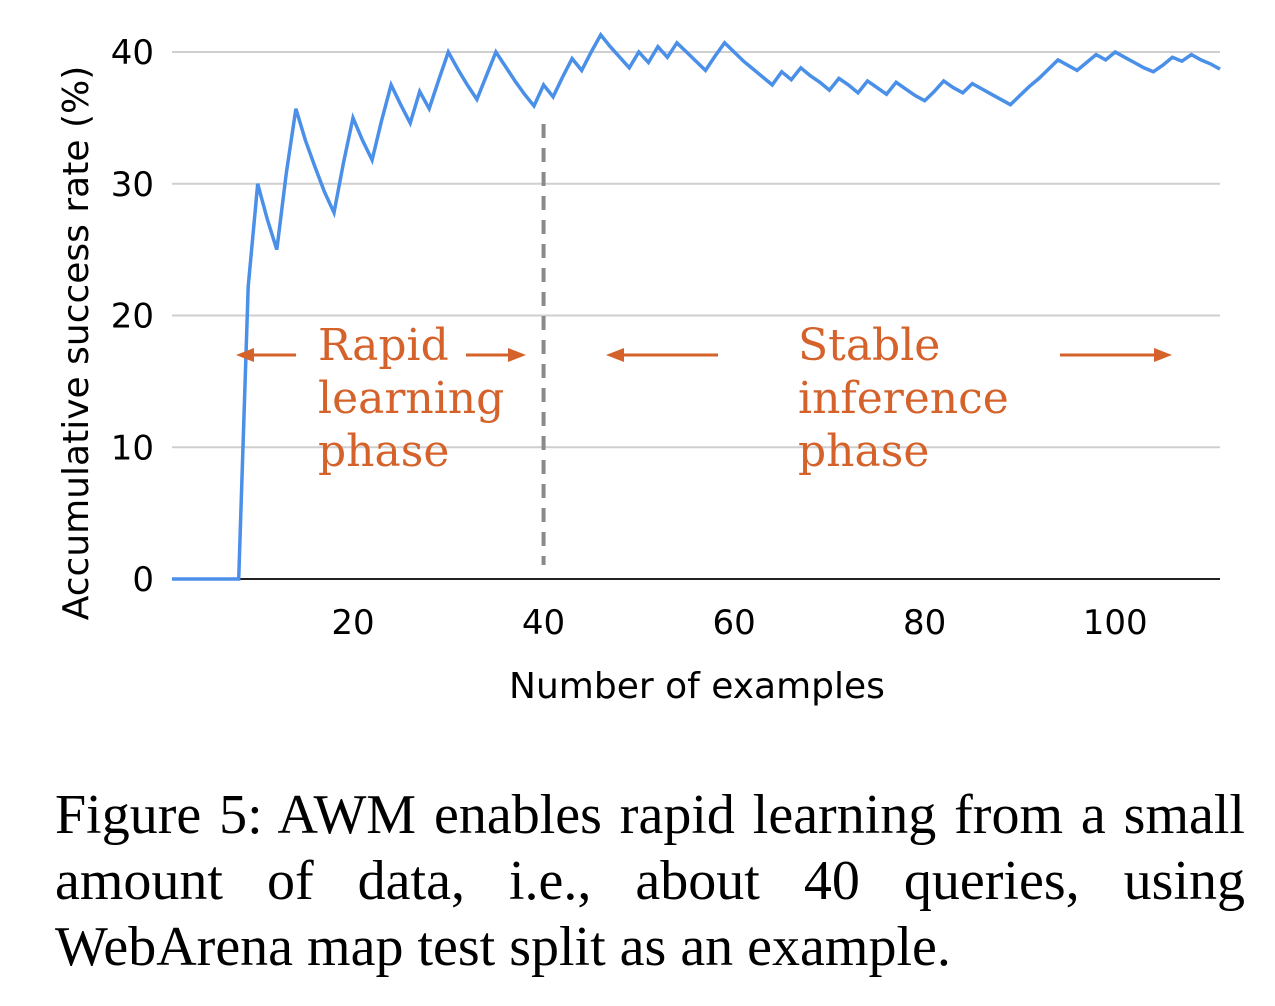  What do you see at coordinates (132, 53) in the screenshot?
I see `y-tick-label: 40` at bounding box center [132, 53].